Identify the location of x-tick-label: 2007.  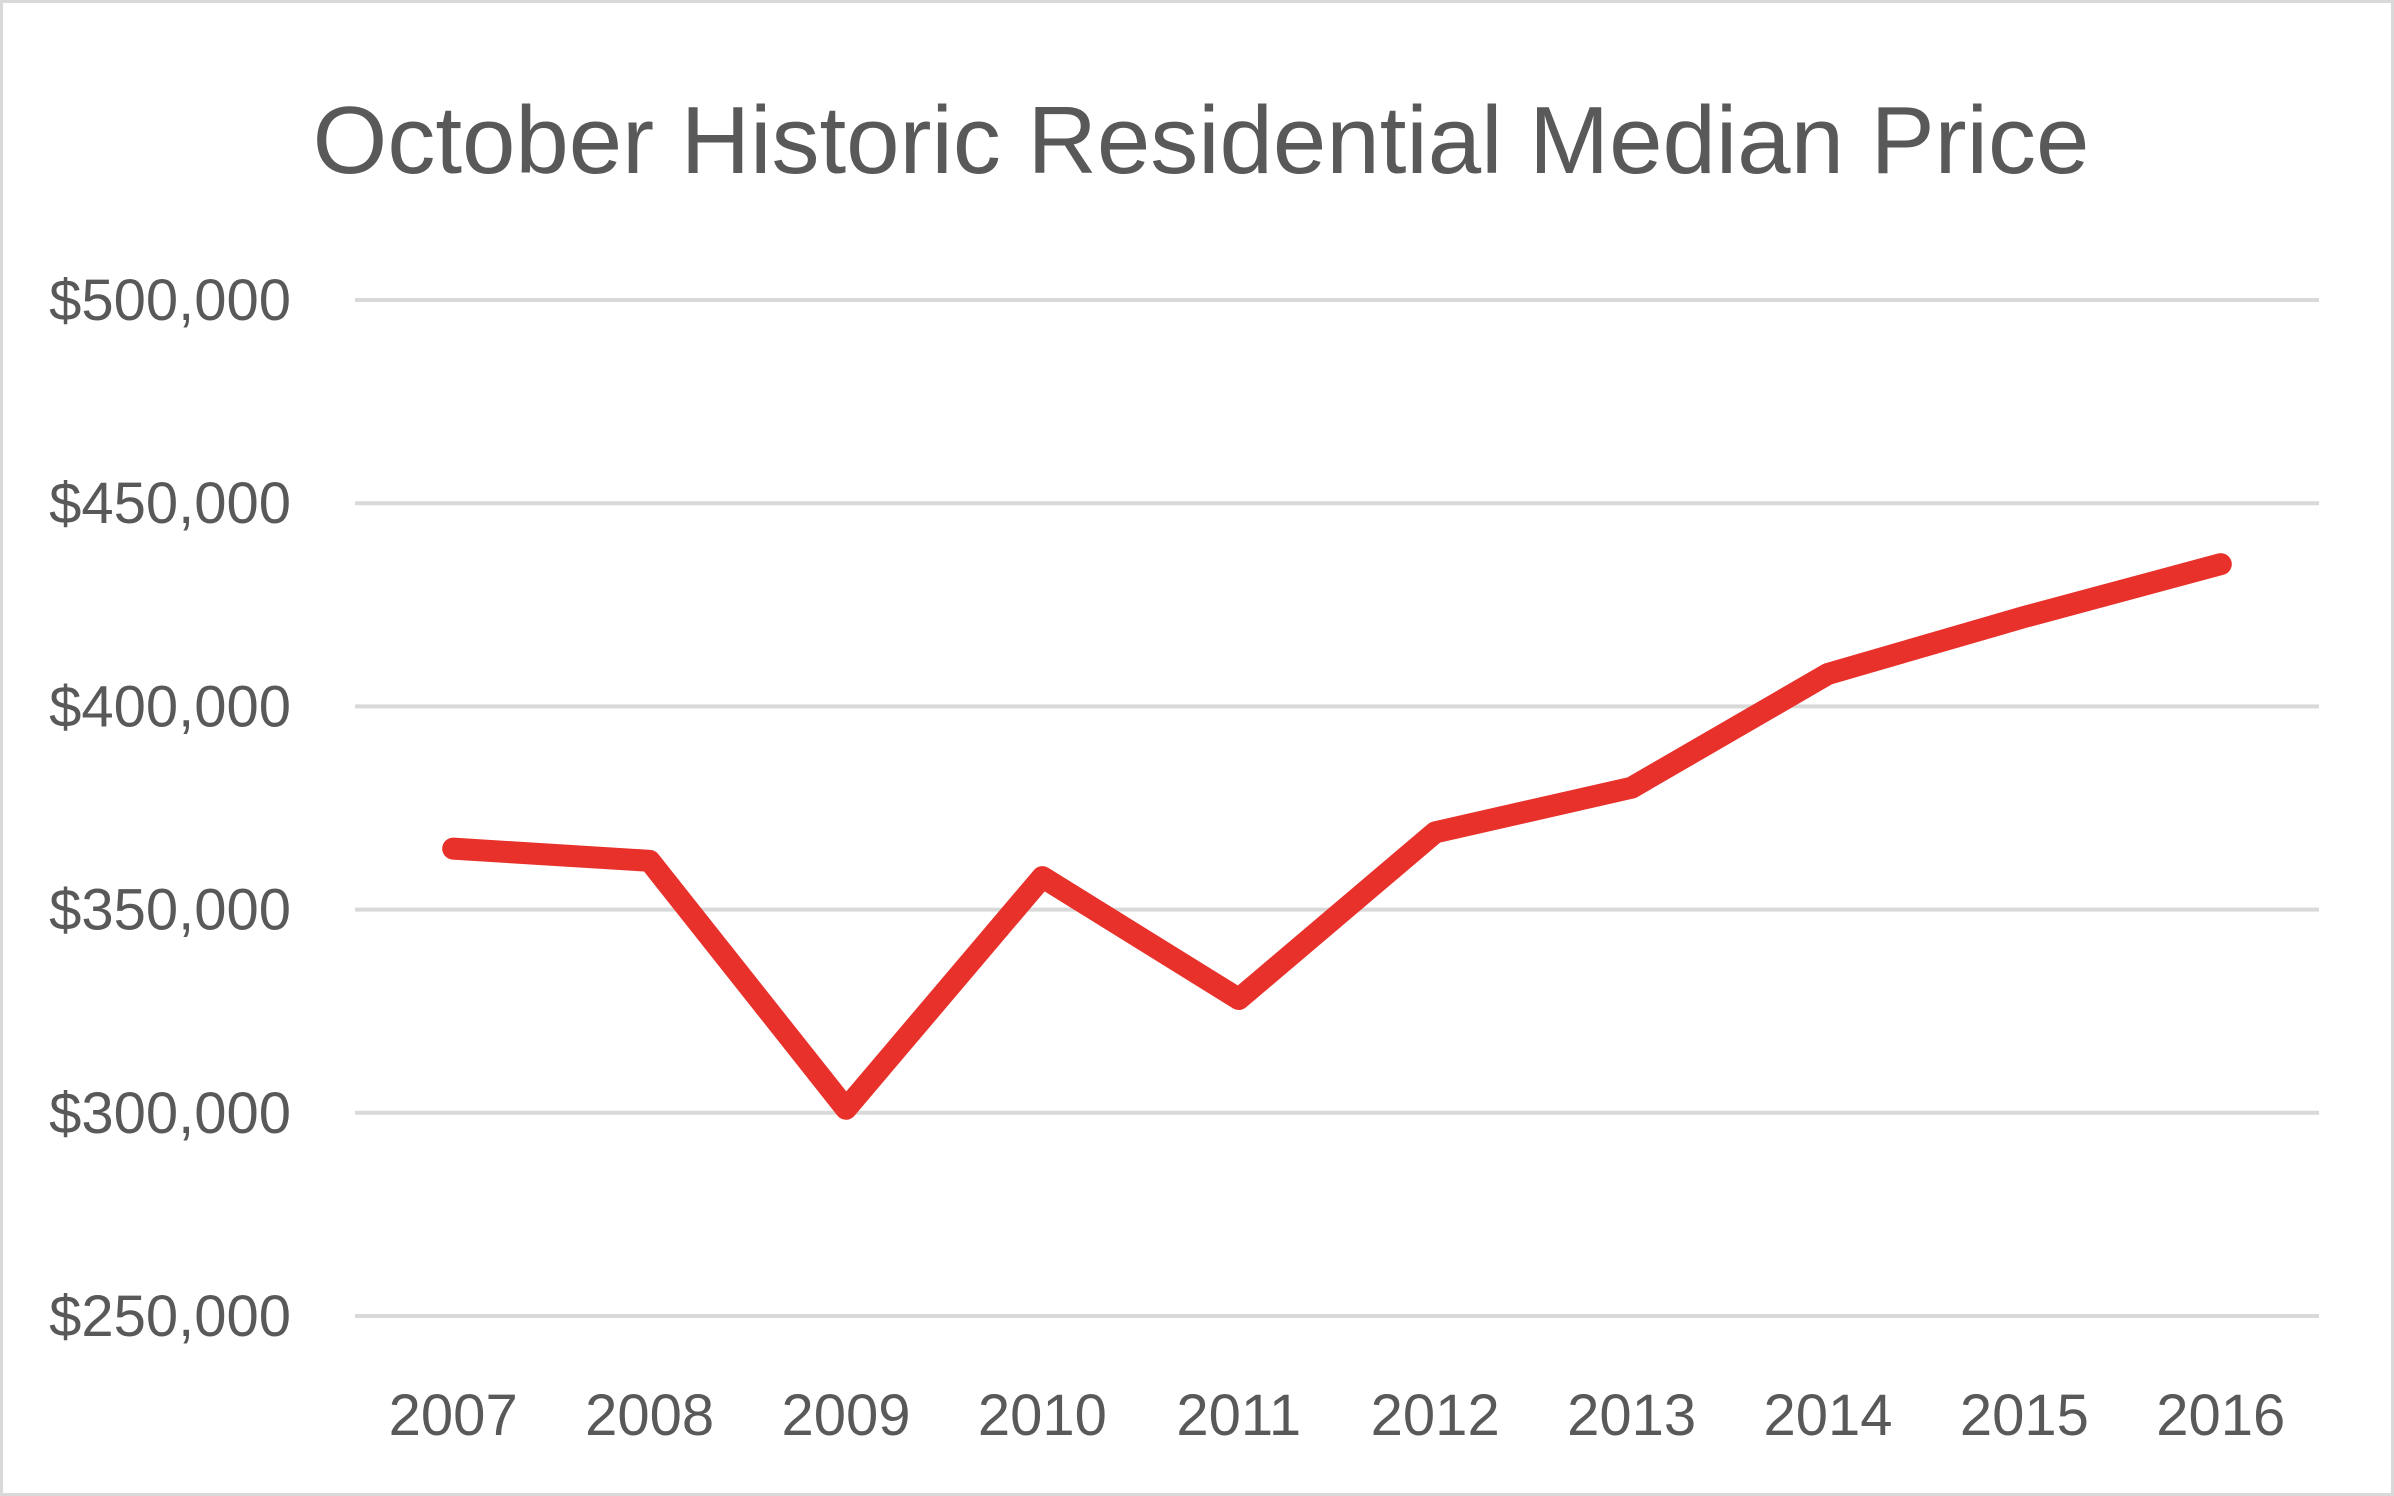
(453, 1415).